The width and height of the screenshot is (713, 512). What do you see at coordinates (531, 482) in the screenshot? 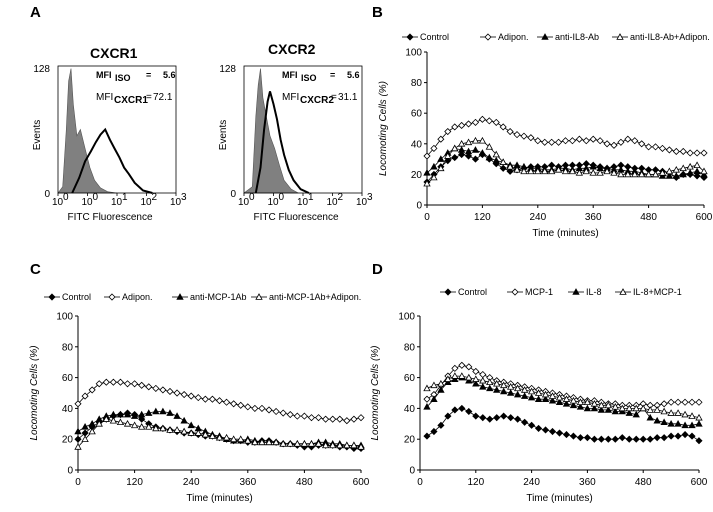
I see `x-tick-label: 240` at bounding box center [531, 482].